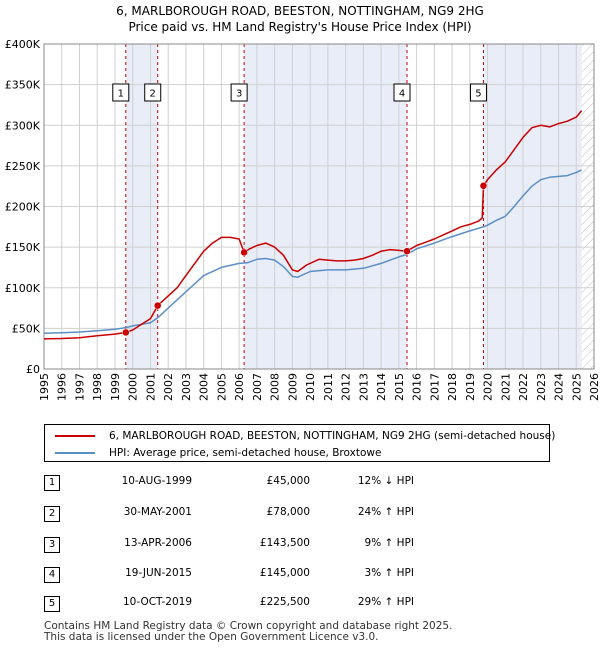  Describe the element at coordinates (385, 481) in the screenshot. I see `sale-hpi-diff: 12% ↓ HPI` at that location.